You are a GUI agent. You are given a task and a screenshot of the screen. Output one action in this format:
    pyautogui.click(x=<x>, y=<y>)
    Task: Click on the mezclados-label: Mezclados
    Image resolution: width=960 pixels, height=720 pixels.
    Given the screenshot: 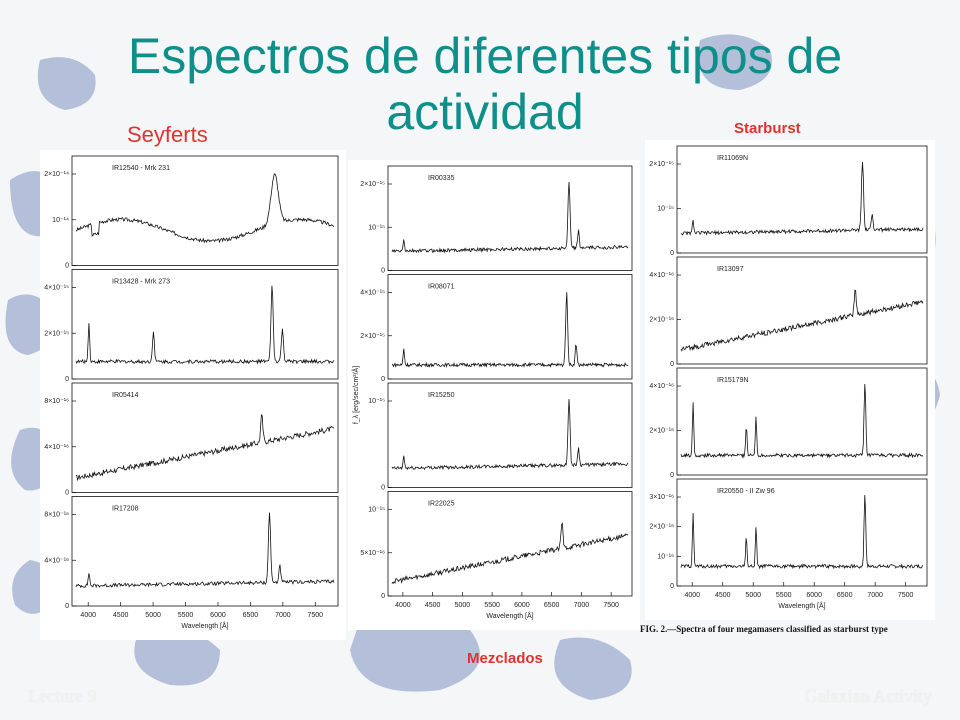 What is the action you would take?
    pyautogui.click(x=505, y=658)
    